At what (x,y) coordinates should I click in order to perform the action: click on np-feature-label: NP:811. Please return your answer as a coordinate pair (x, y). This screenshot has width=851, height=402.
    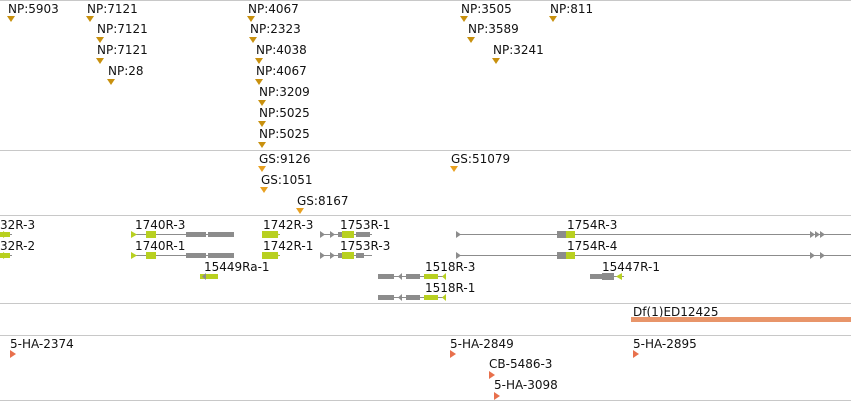
    Looking at the image, I should click on (572, 9).